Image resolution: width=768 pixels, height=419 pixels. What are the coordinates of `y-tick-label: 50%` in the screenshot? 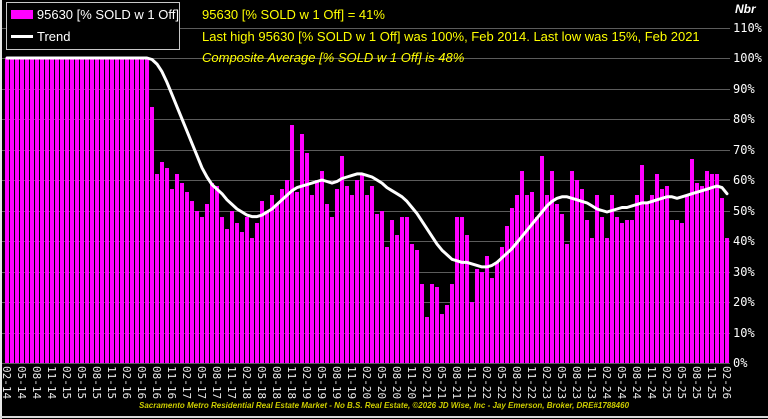 It's located at (744, 211).